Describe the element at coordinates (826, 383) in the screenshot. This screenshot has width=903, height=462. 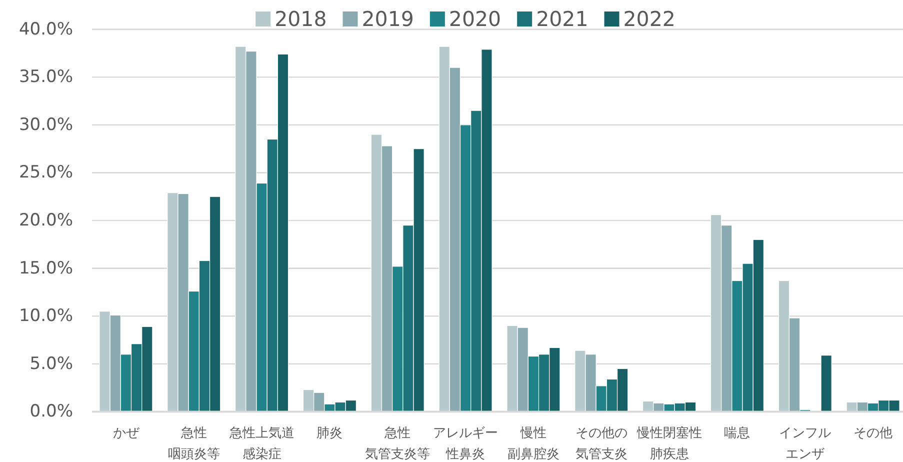
I see `bar` at that location.